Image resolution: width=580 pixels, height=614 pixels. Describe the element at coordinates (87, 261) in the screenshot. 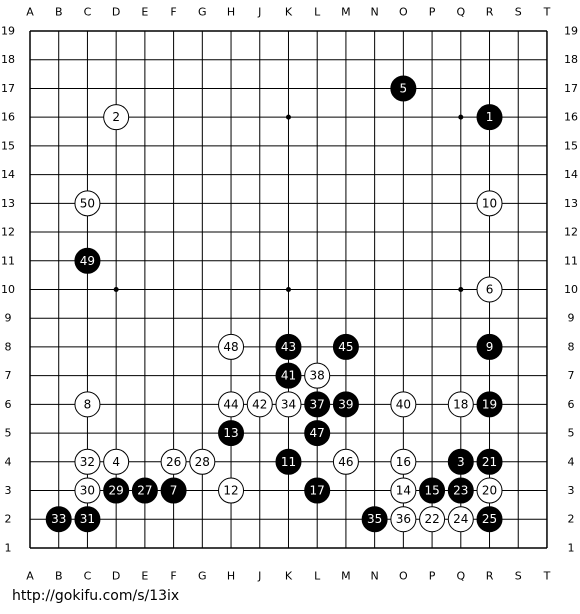

I see `move-number: 49` at that location.